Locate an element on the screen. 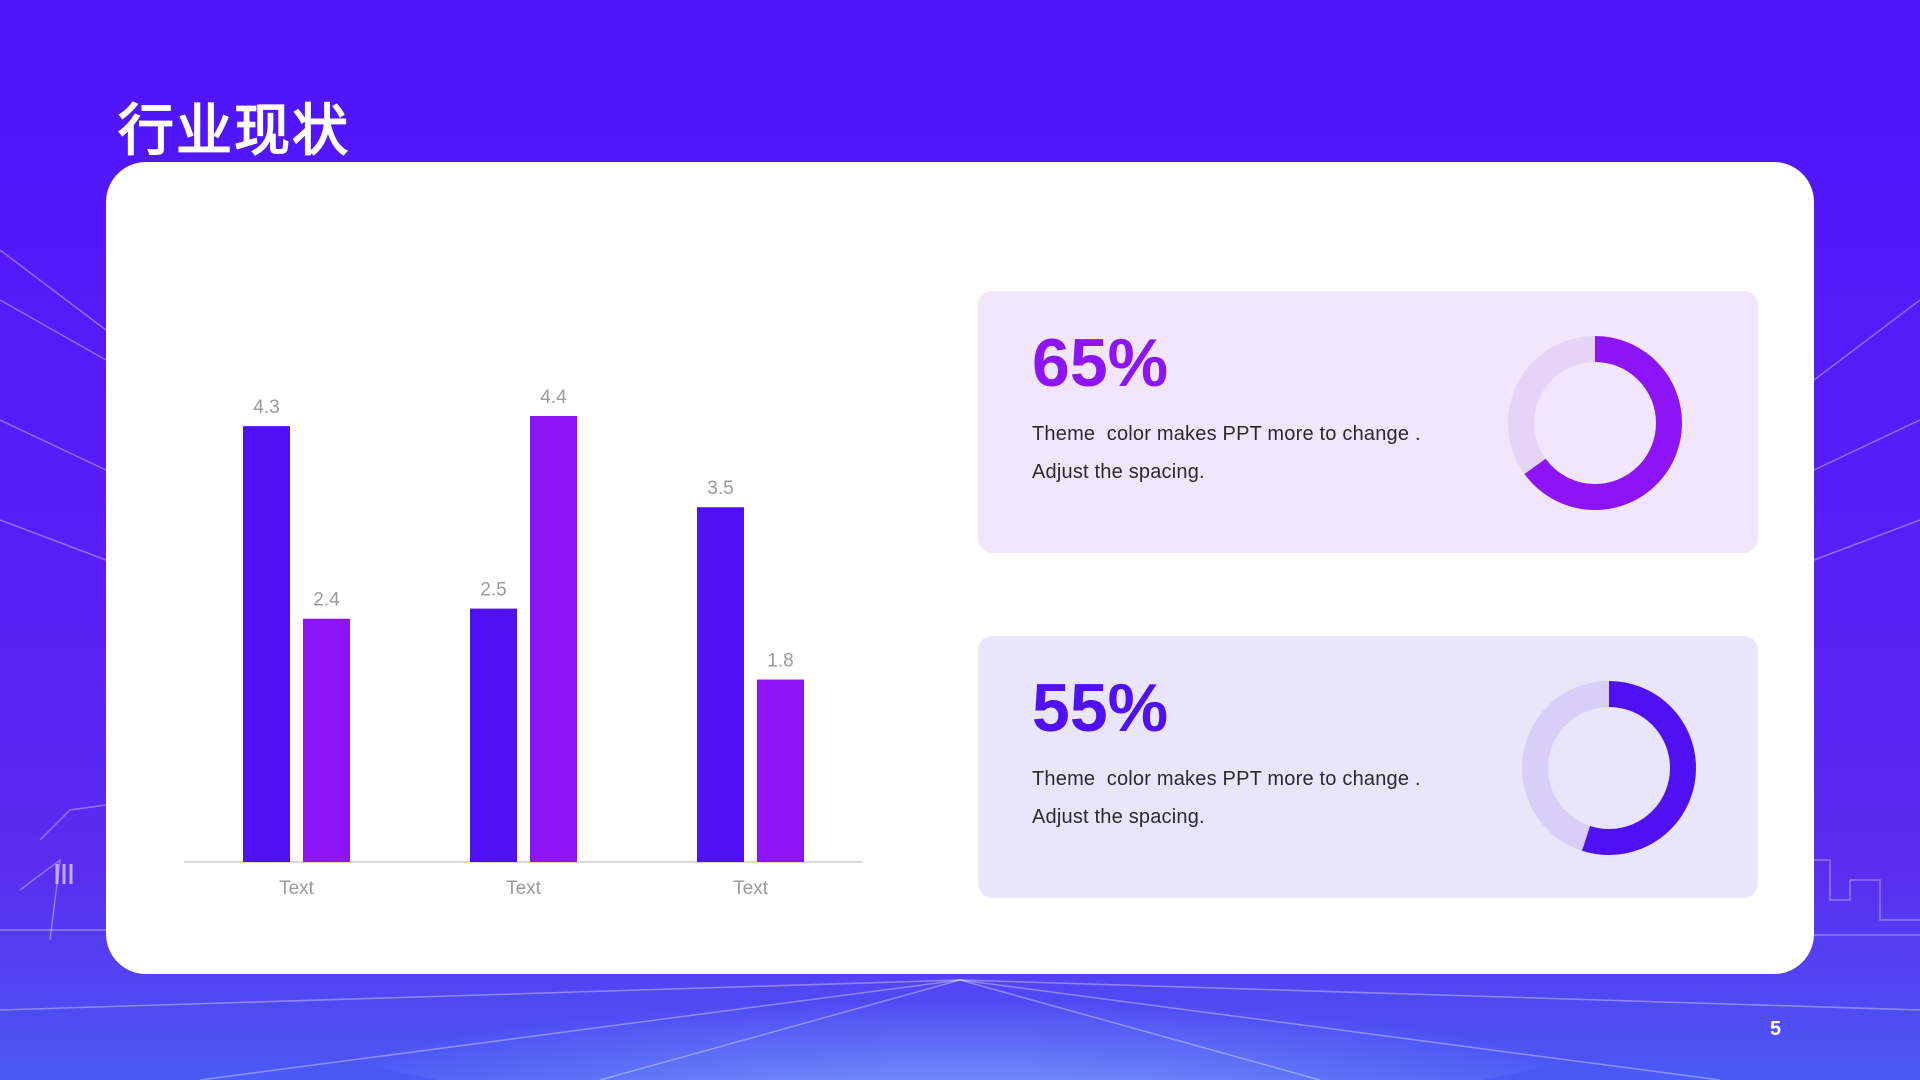 The height and width of the screenshot is (1080, 1920). page-number: 5 is located at coordinates (1776, 1029).